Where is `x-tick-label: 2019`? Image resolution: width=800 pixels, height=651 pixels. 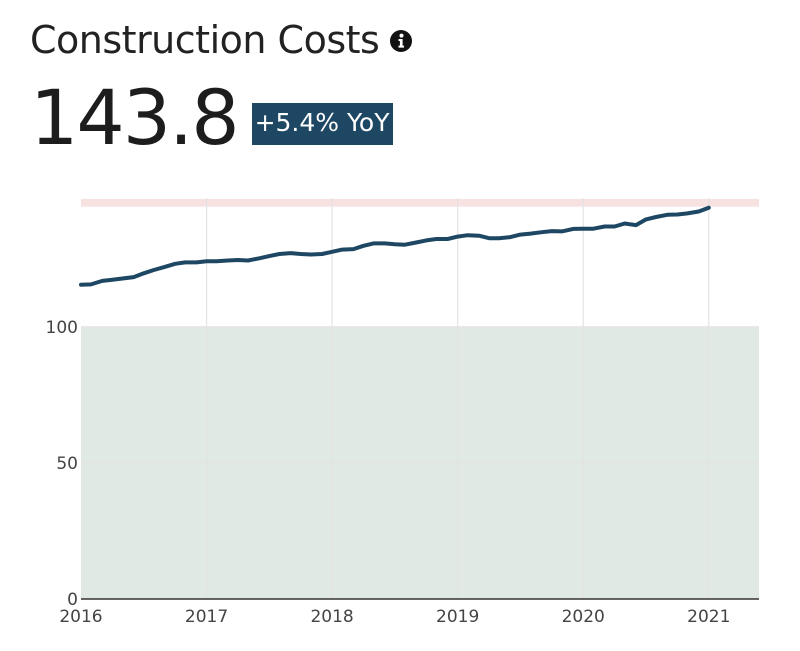 x-tick-label: 2019 is located at coordinates (457, 617).